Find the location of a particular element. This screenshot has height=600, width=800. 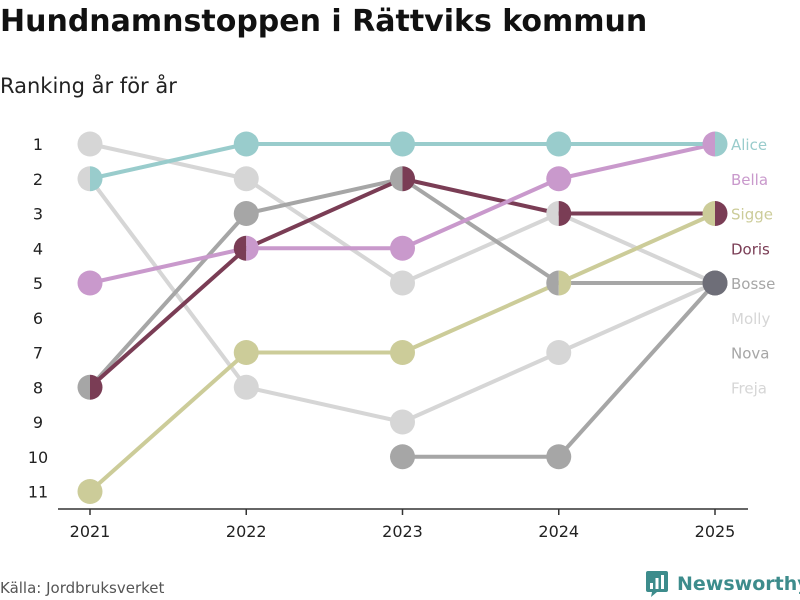

y-tick-label-8: 8 is located at coordinates (38, 387).